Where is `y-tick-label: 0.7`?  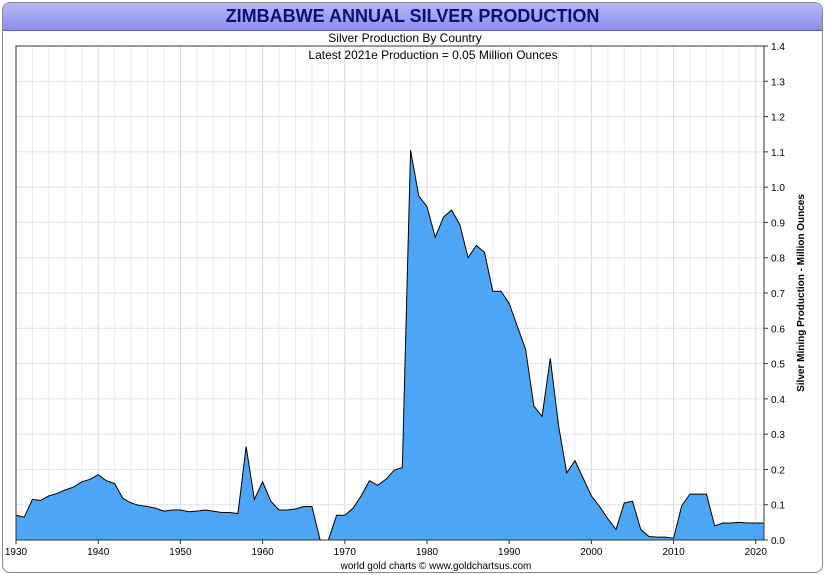
y-tick-label: 0.7 is located at coordinates (778, 294).